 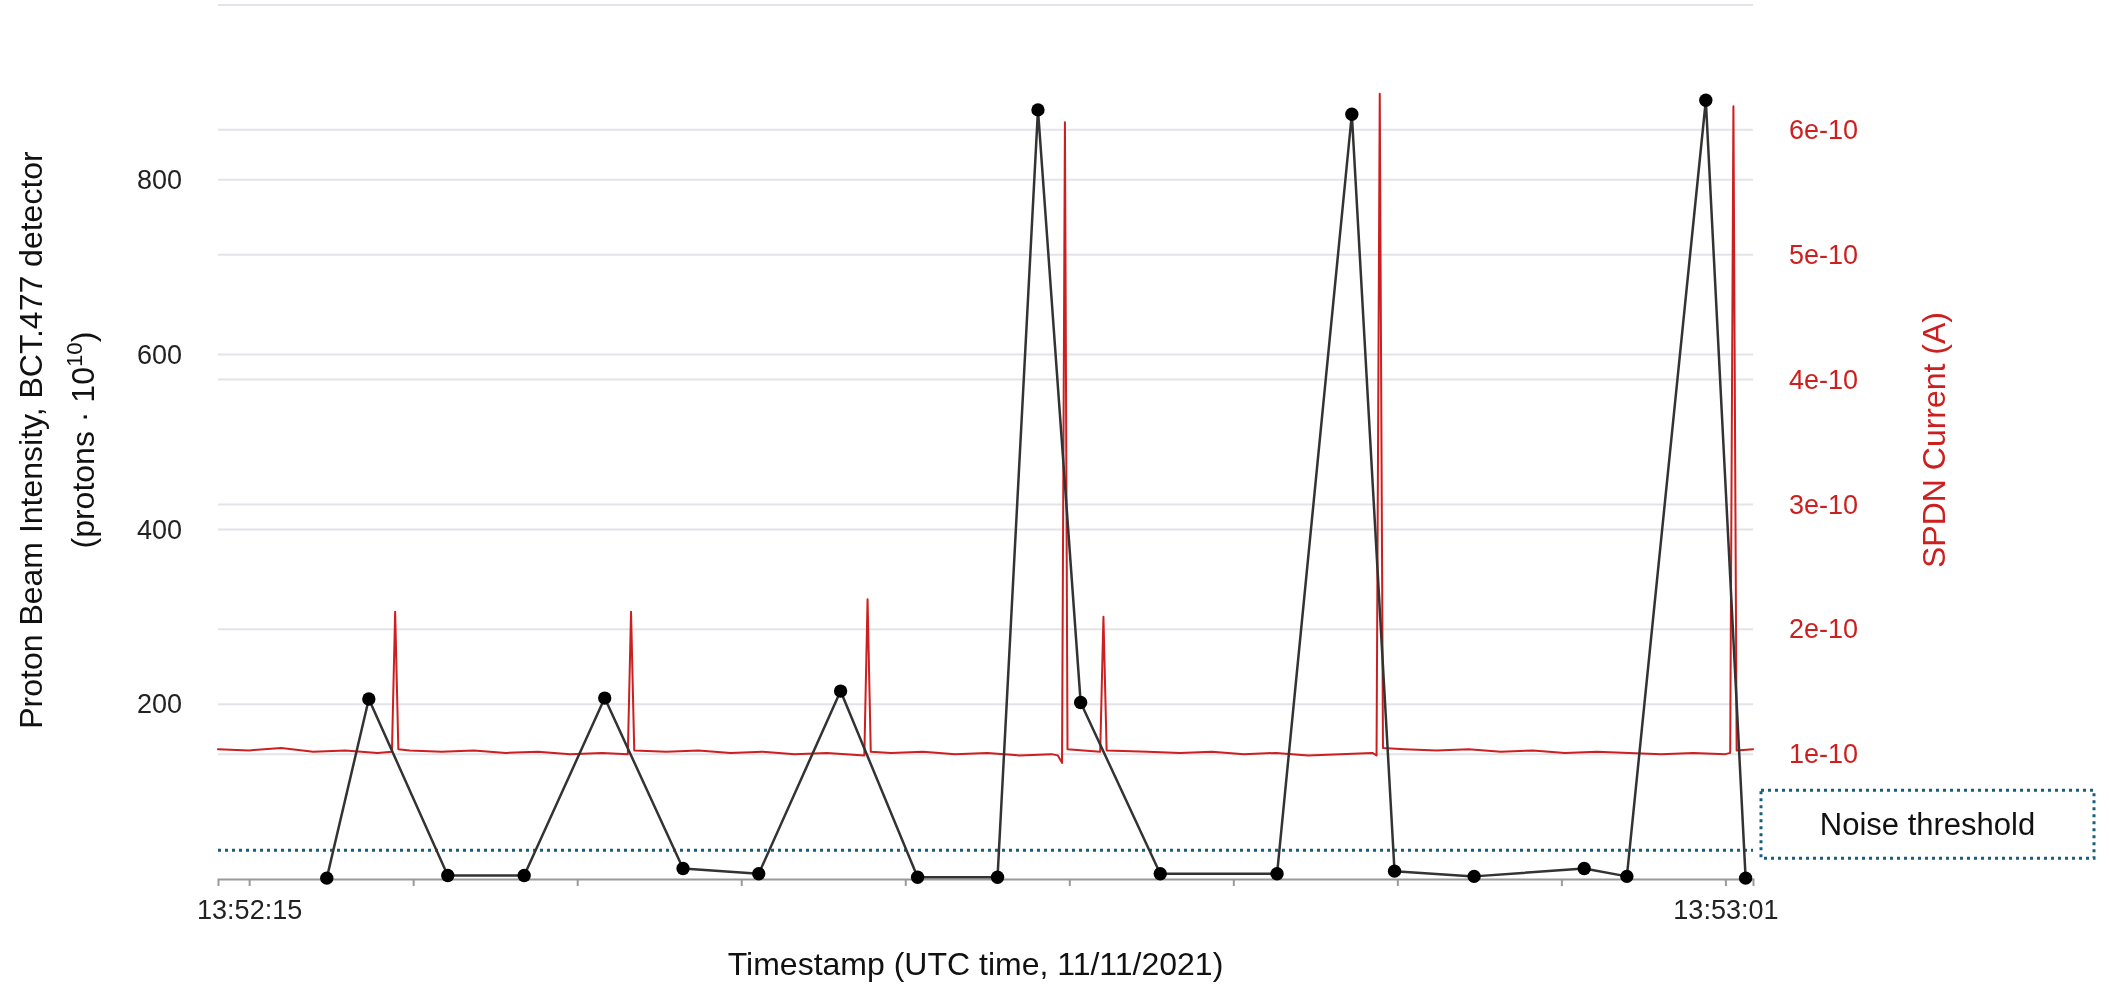 What do you see at coordinates (159, 704) in the screenshot?
I see `y-tick-label: 200` at bounding box center [159, 704].